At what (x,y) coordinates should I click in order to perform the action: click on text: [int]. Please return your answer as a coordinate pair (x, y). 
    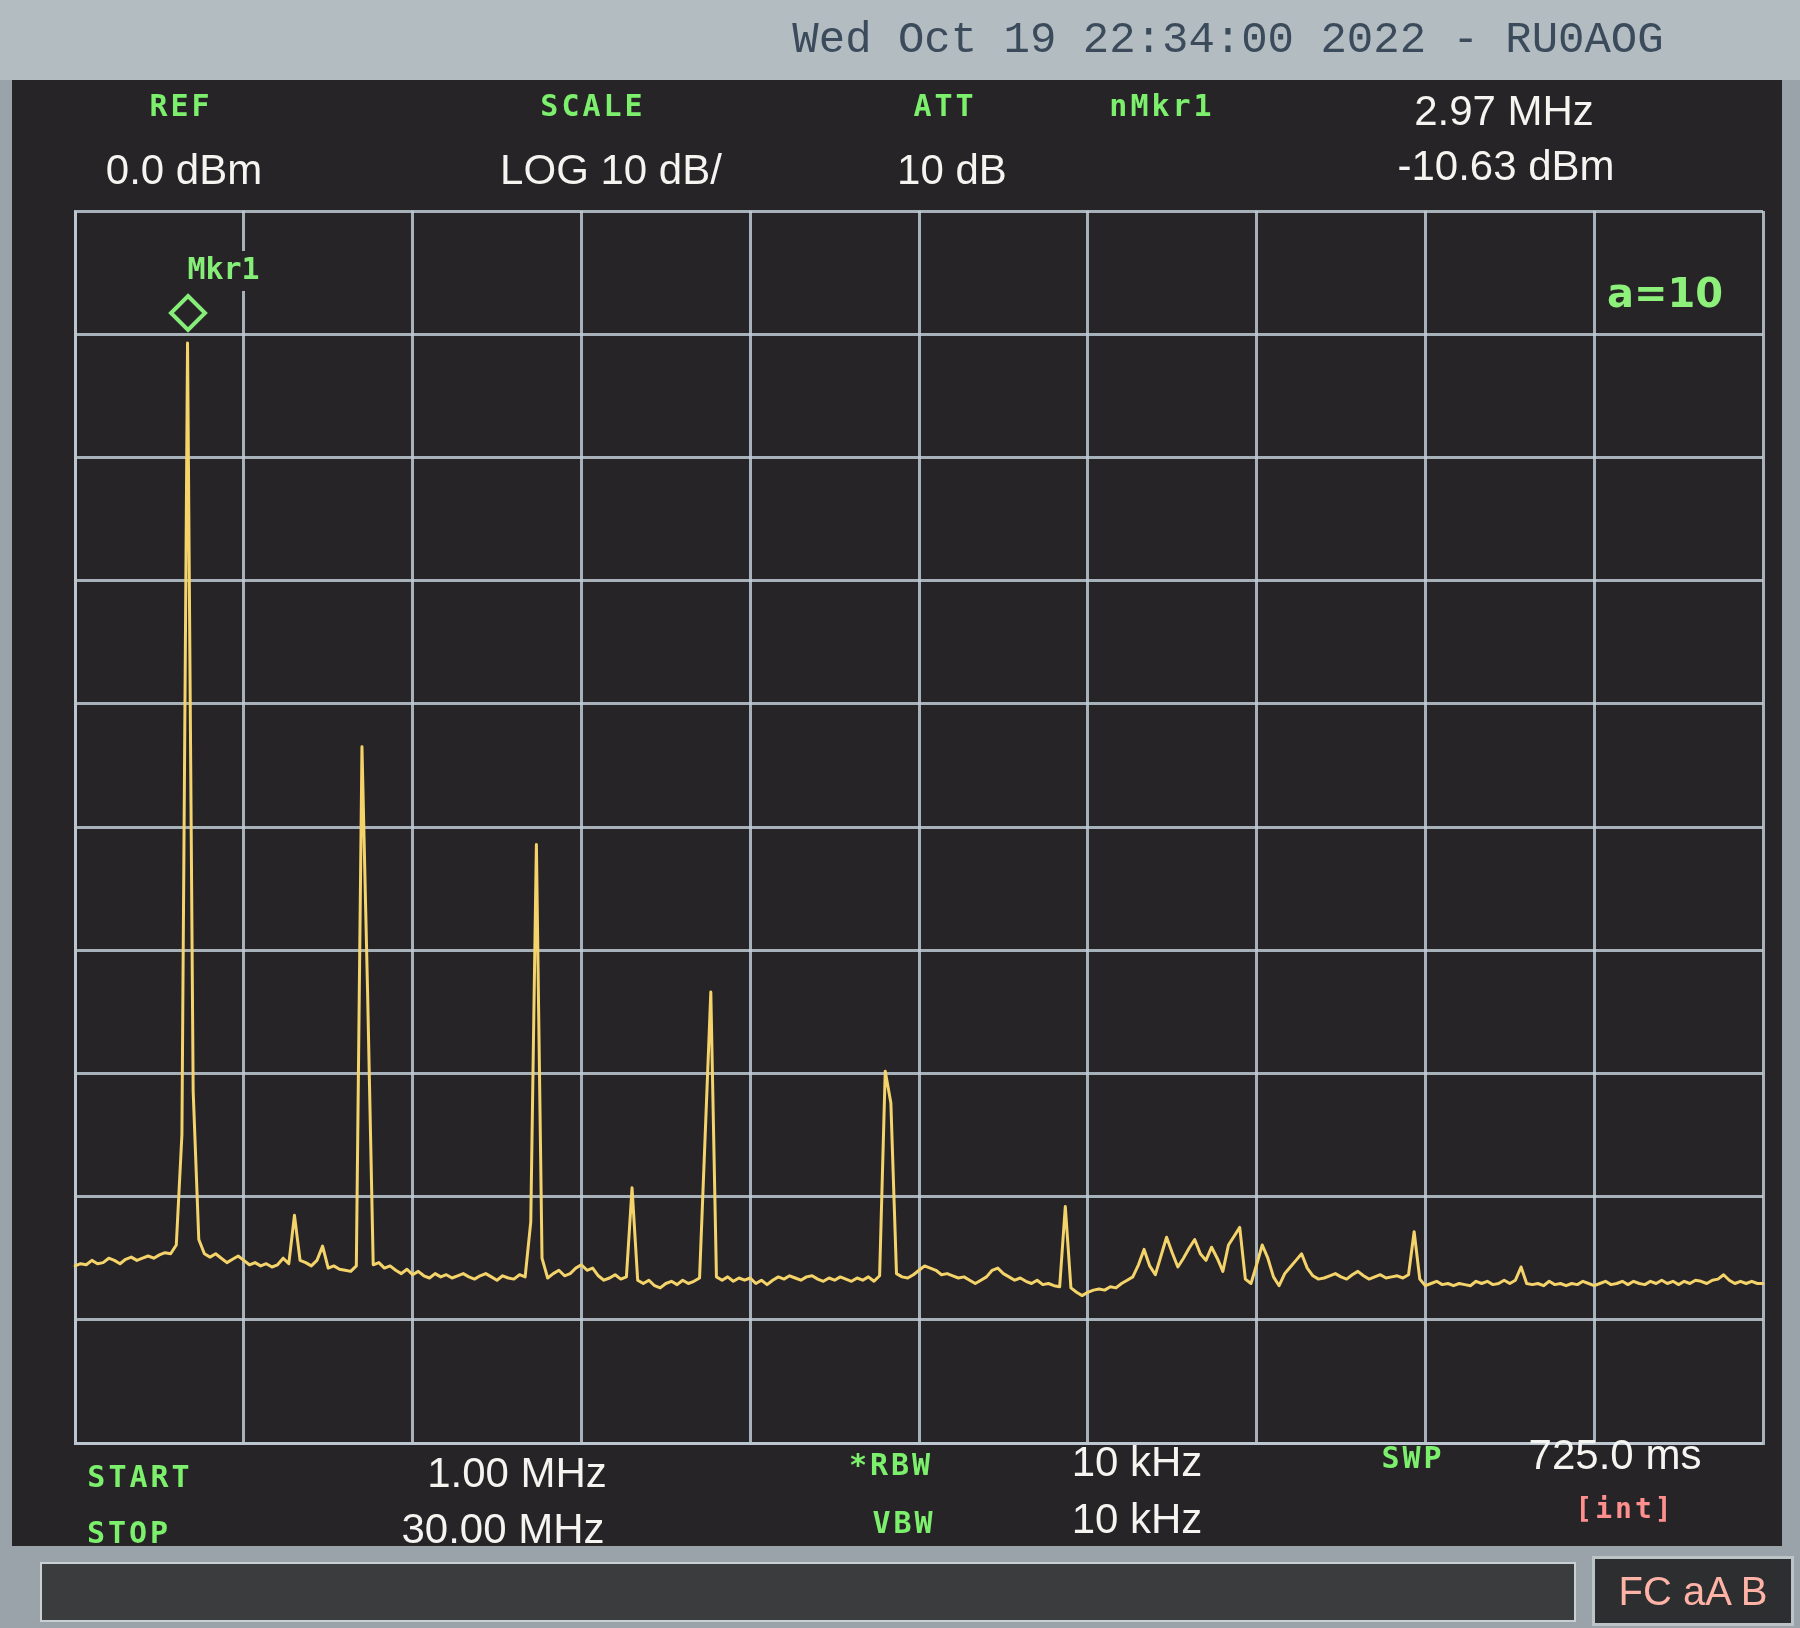
    Looking at the image, I should click on (1625, 1508).